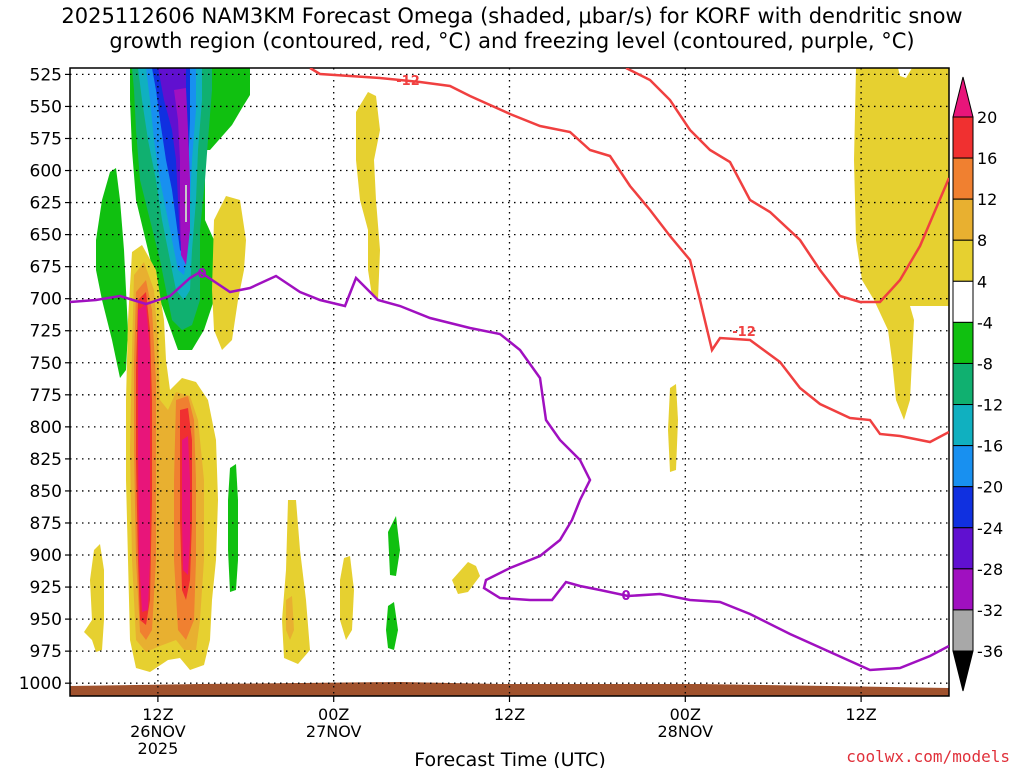 The image size is (1024, 768). I want to click on omega-area-pos20, so click(144, 458).